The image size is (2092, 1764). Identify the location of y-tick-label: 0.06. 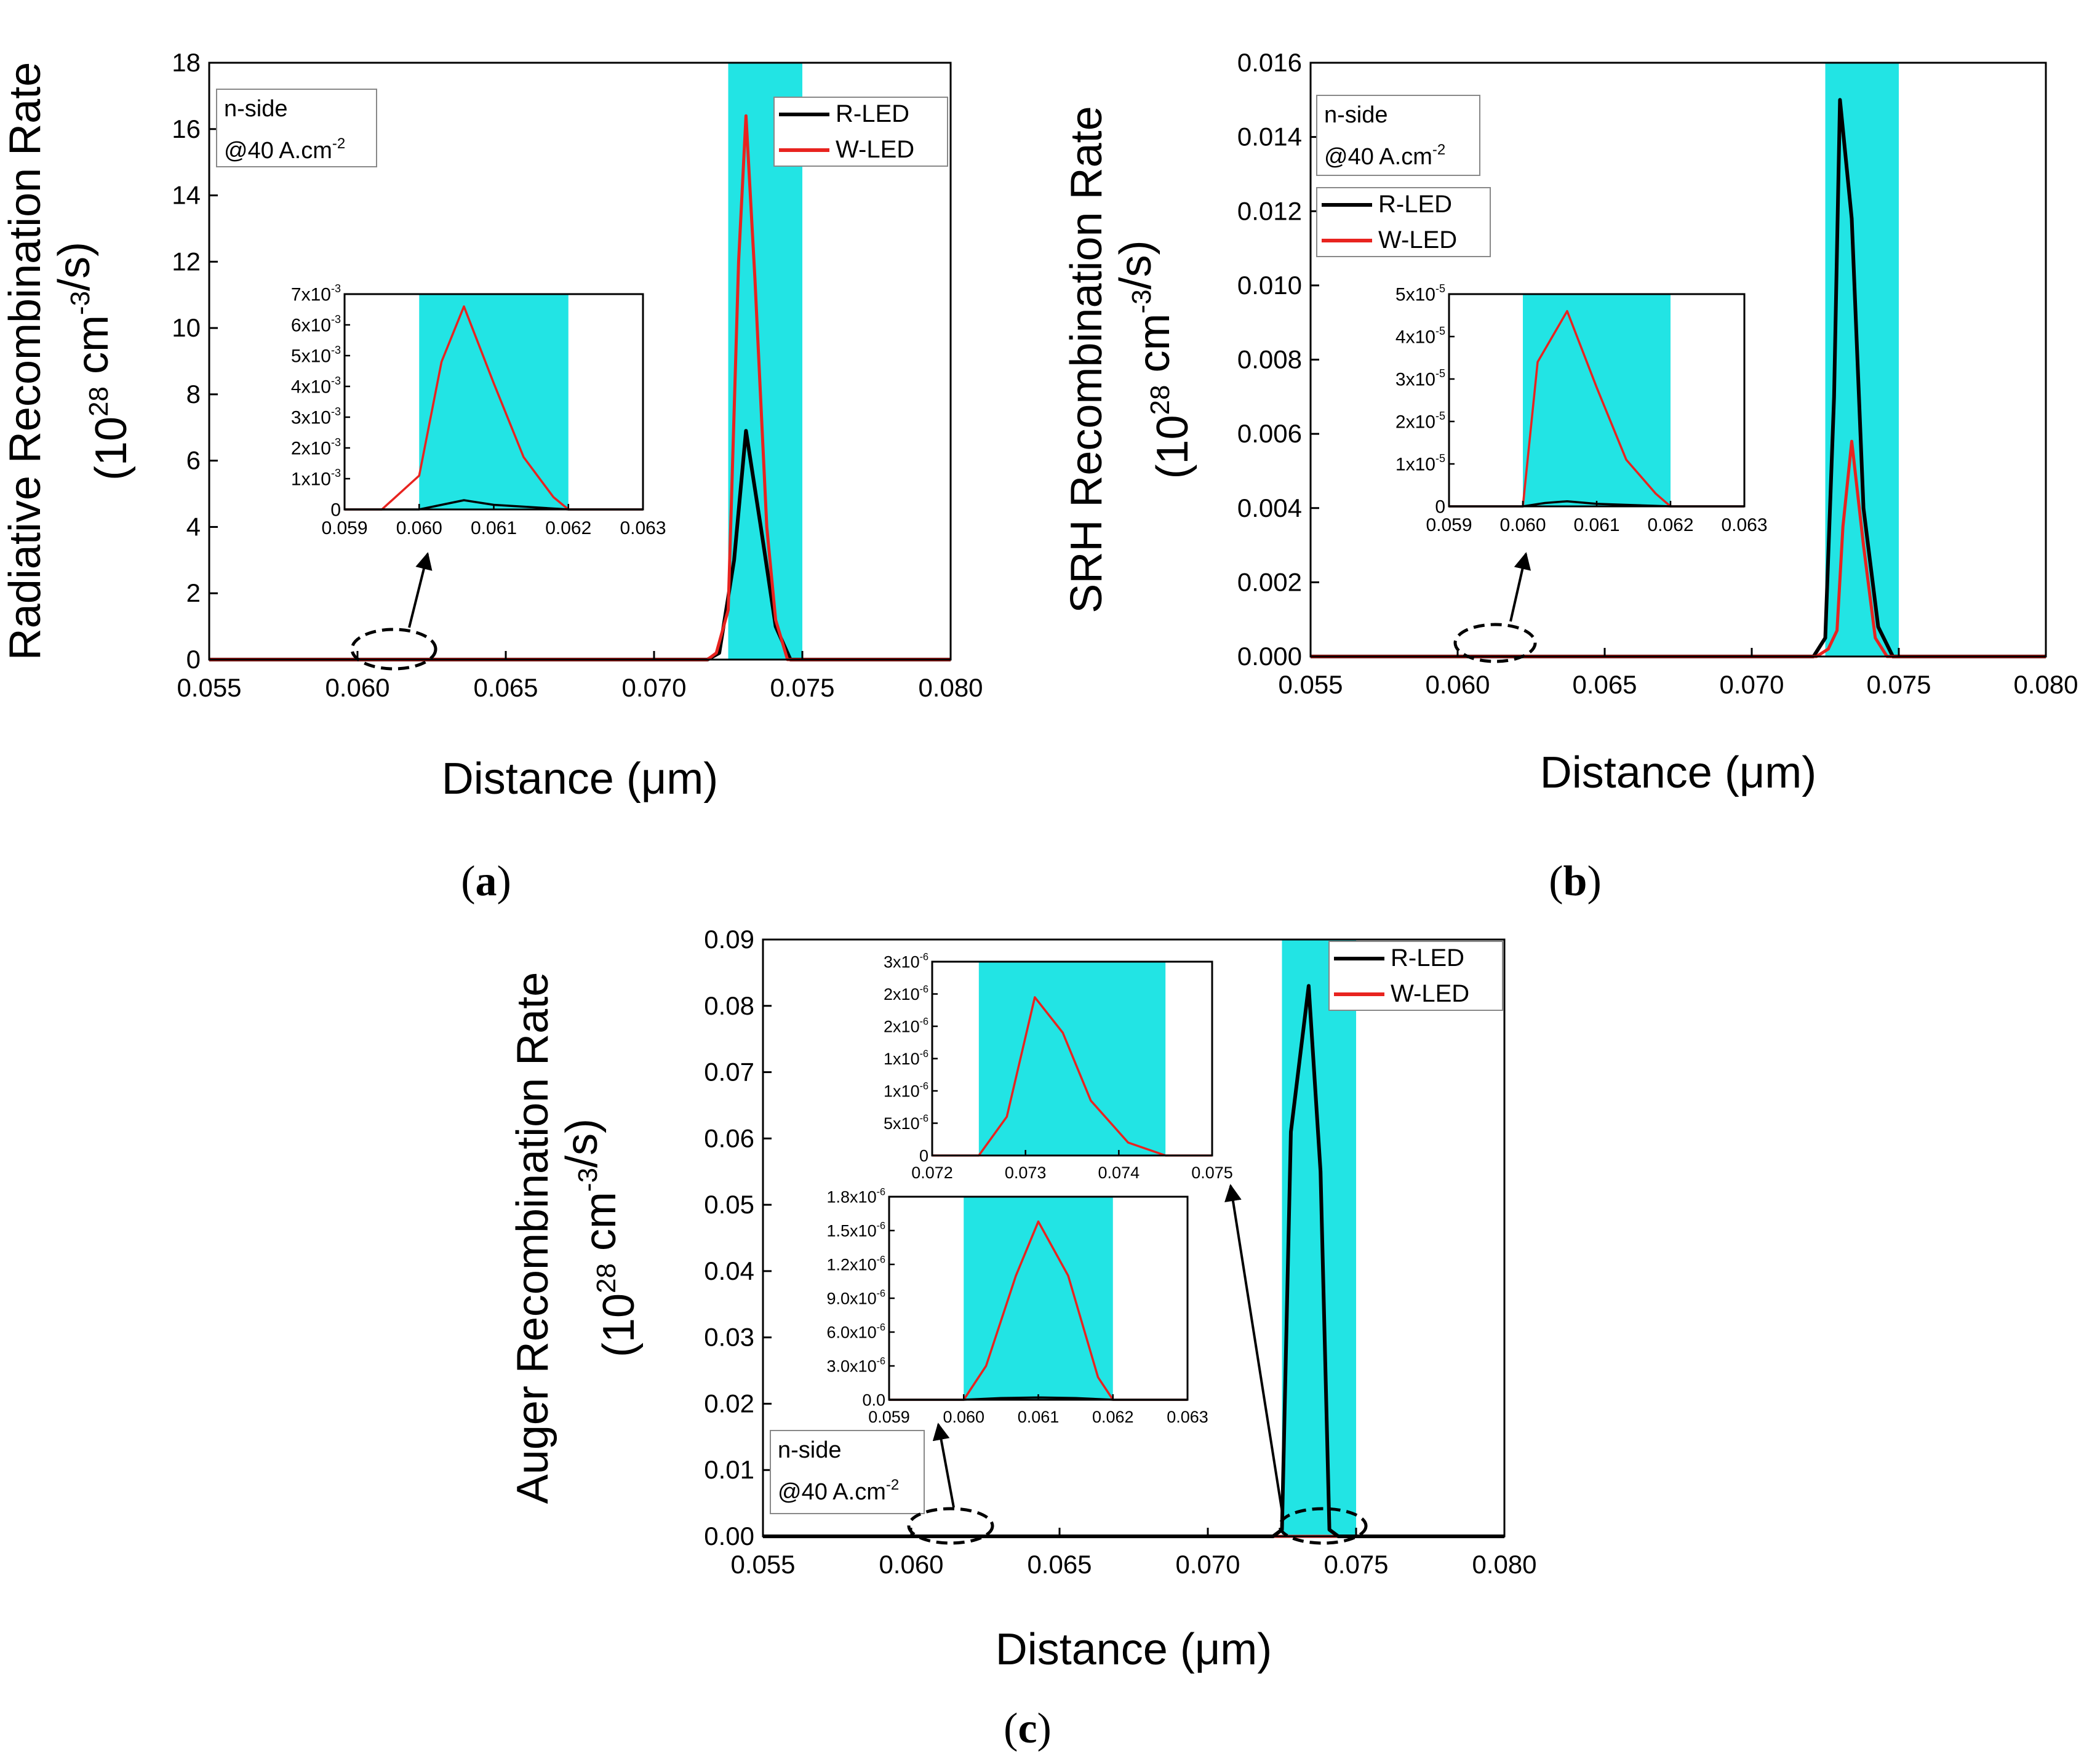
(729, 1137).